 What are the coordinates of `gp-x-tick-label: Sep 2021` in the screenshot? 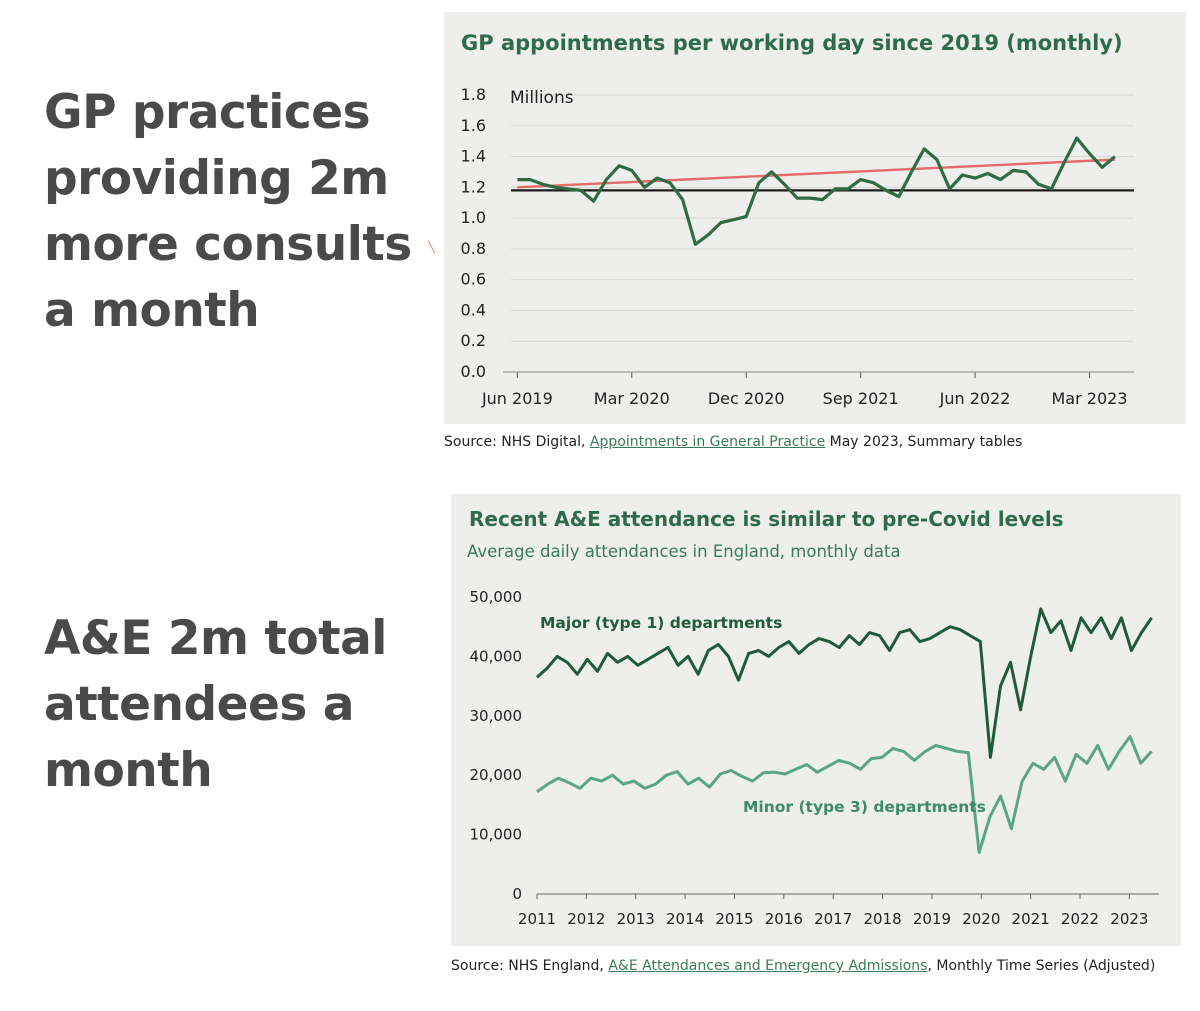 It's located at (861, 398).